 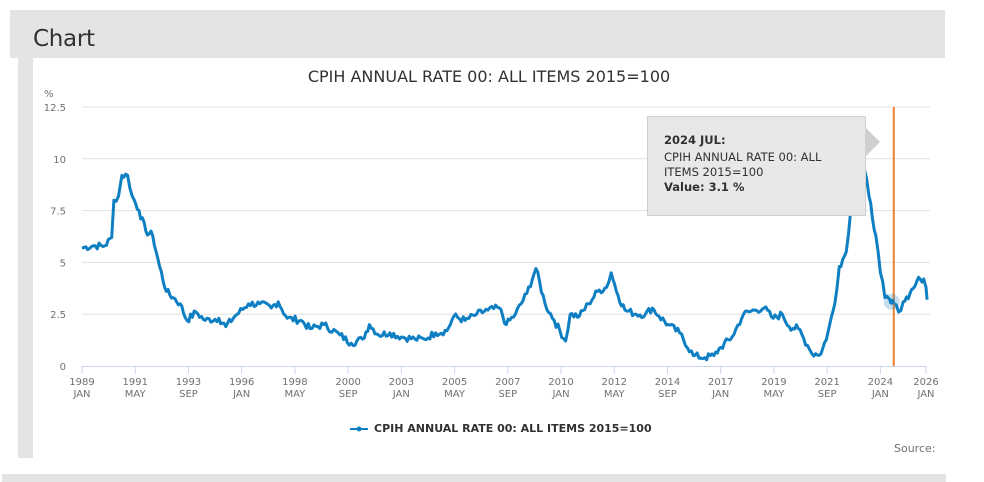 I want to click on x-tick-label-year: 2021, so click(x=826, y=382).